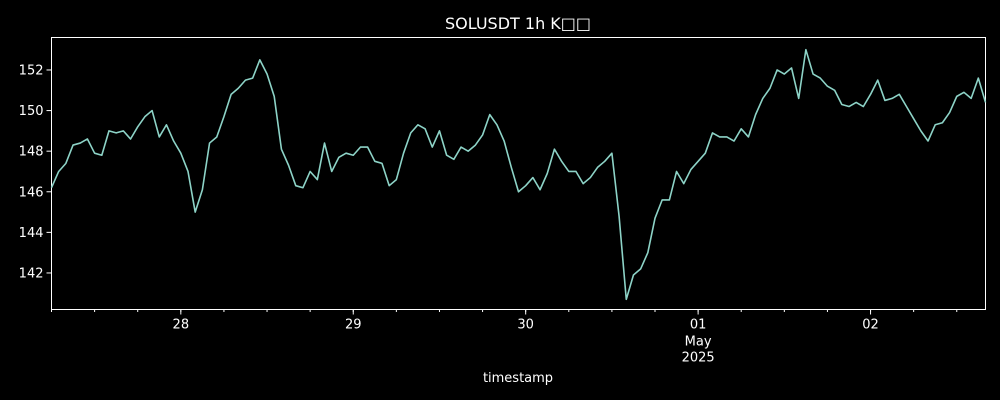  Describe the element at coordinates (31, 192) in the screenshot. I see `y-tick-label: 146` at that location.